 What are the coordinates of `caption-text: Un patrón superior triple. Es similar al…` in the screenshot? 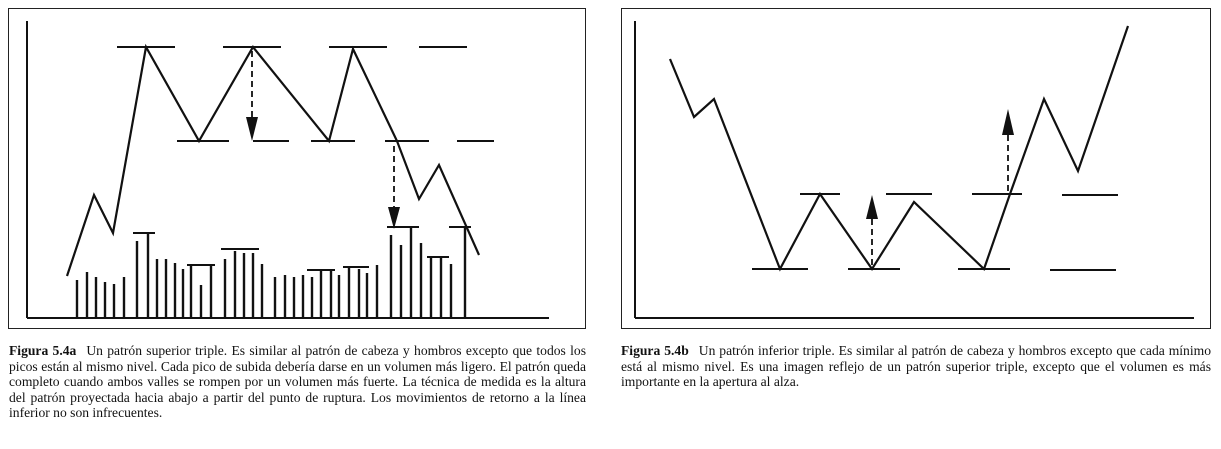 It's located at (297, 382).